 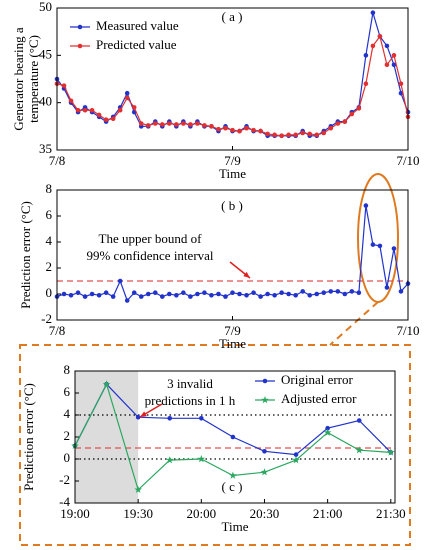 I want to click on y-tick-label: 40, so click(x=45, y=101).